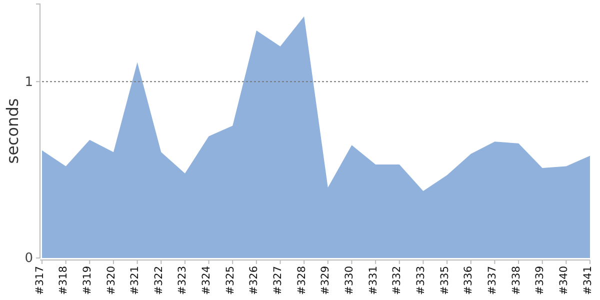  What do you see at coordinates (564, 280) in the screenshot?
I see `x-tick-label: #340` at bounding box center [564, 280].